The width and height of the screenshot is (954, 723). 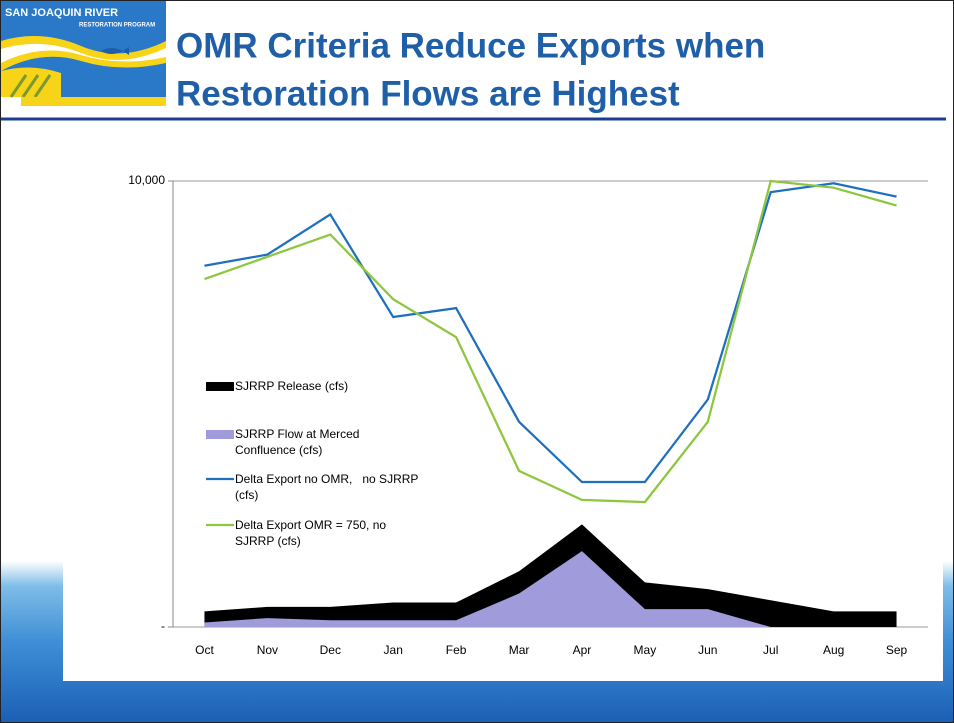 I want to click on area, so click(x=550, y=589).